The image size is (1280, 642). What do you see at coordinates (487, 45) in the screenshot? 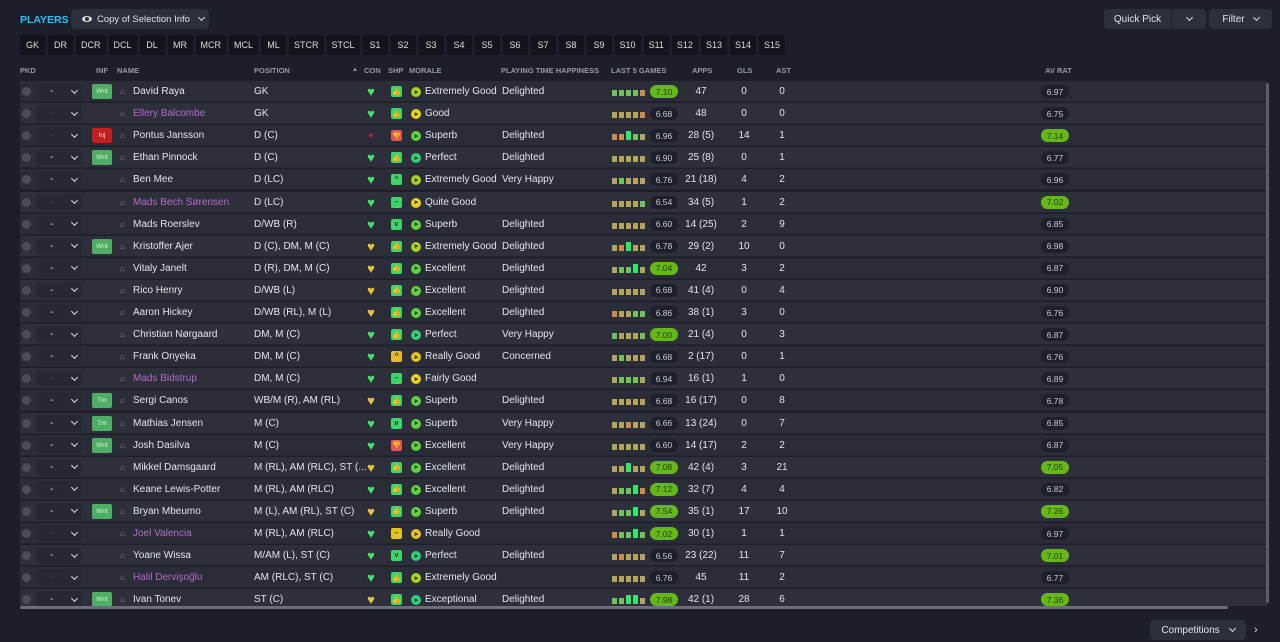
I see `slot-s5: S5` at bounding box center [487, 45].